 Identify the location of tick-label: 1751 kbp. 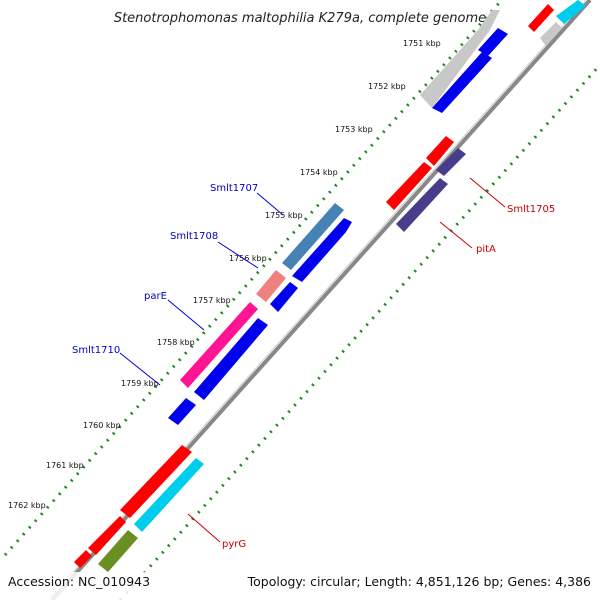
(422, 43).